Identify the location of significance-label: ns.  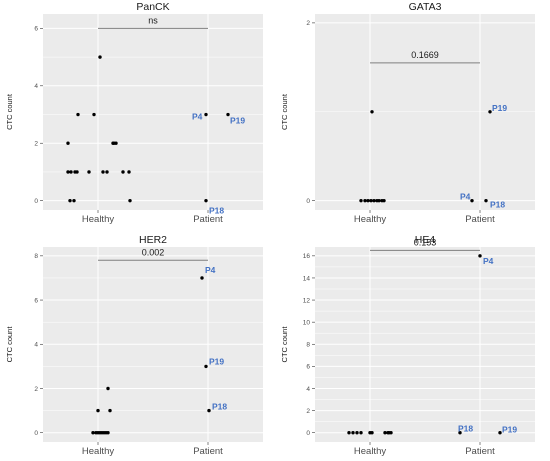
(153, 20).